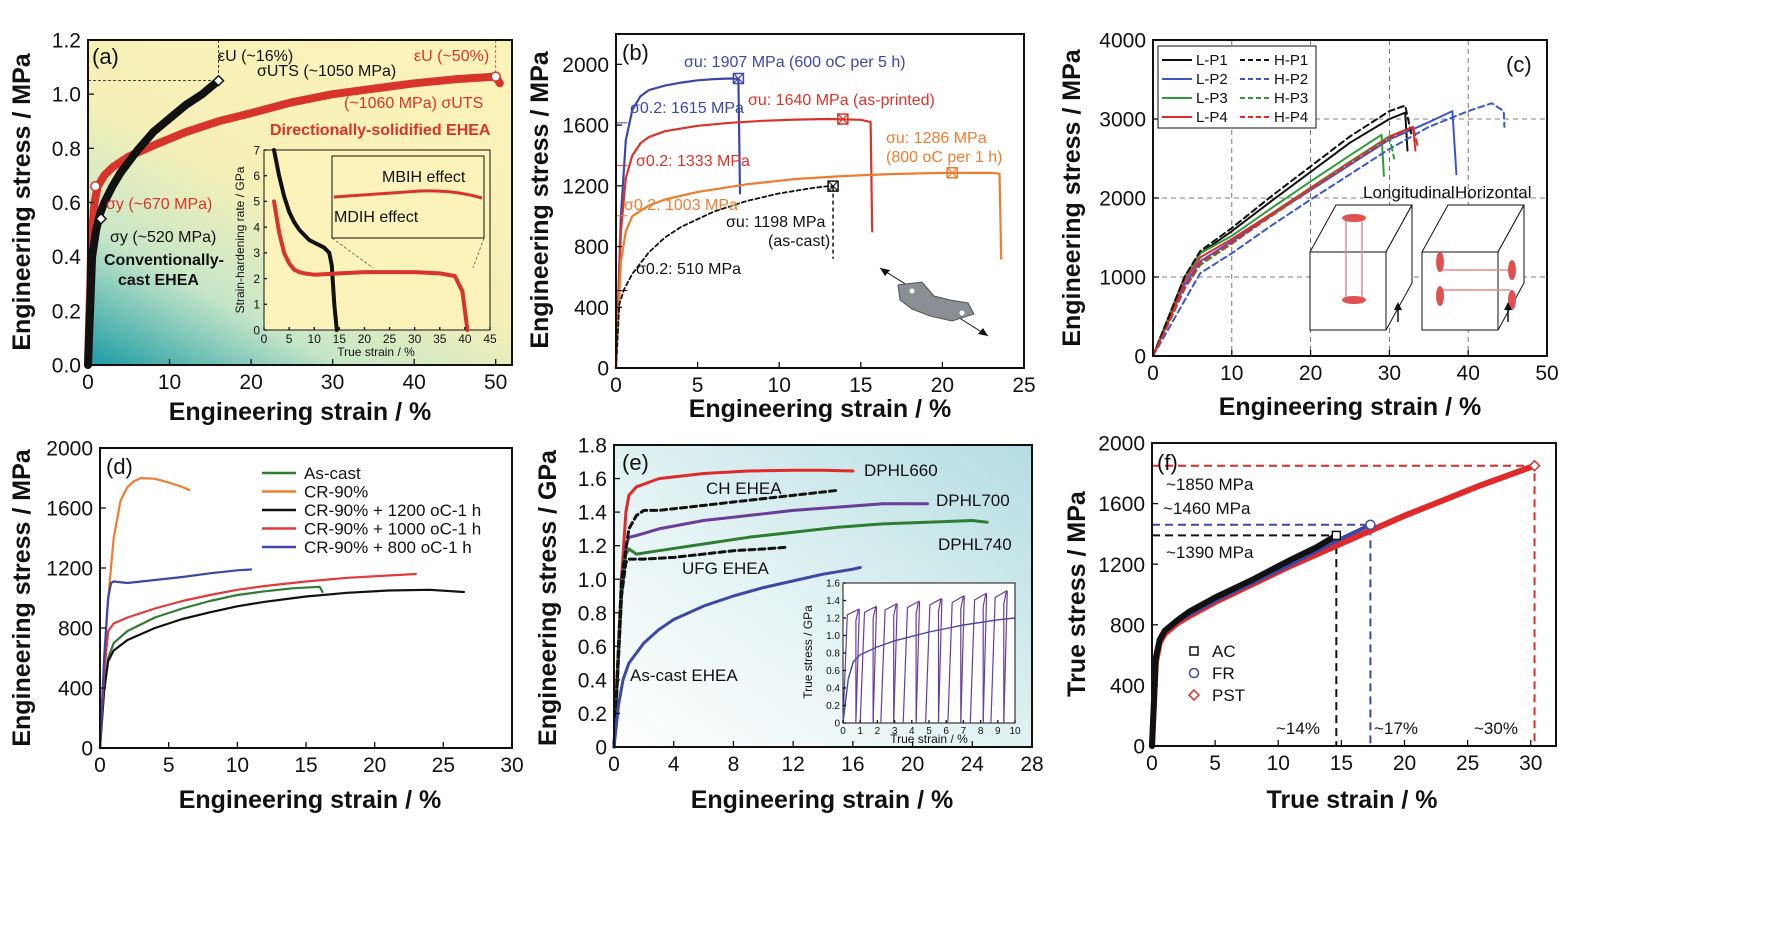  I want to click on panel-f-legend-marker, so click(1194, 695).